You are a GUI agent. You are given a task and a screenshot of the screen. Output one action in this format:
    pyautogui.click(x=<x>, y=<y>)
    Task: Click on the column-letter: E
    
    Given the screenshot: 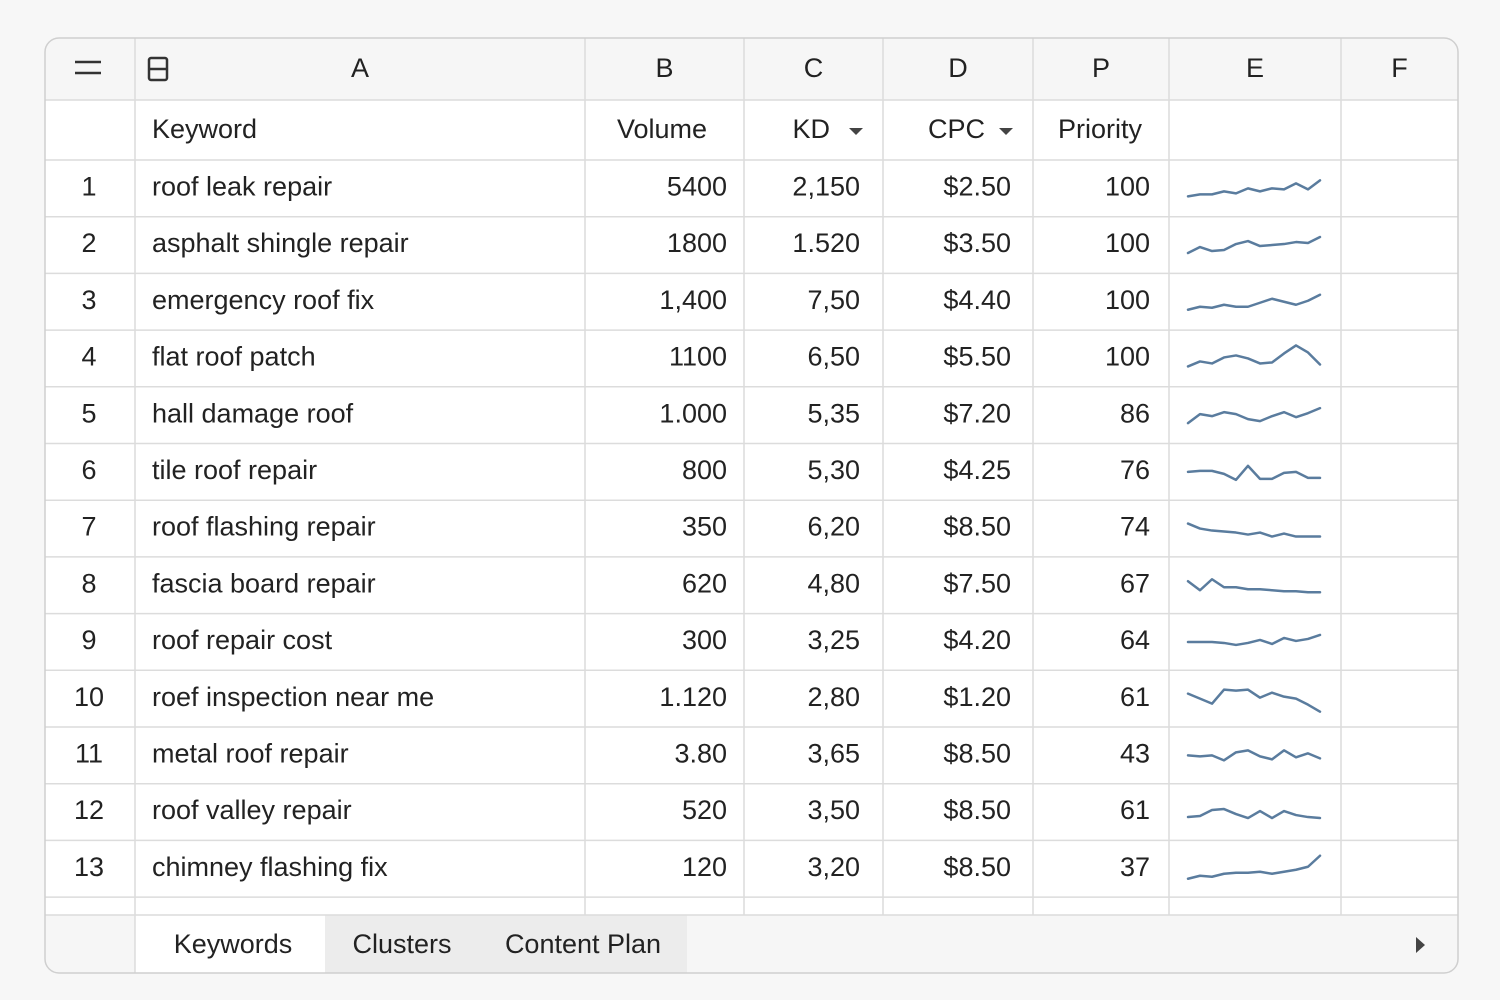 What is the action you would take?
    pyautogui.click(x=1255, y=68)
    